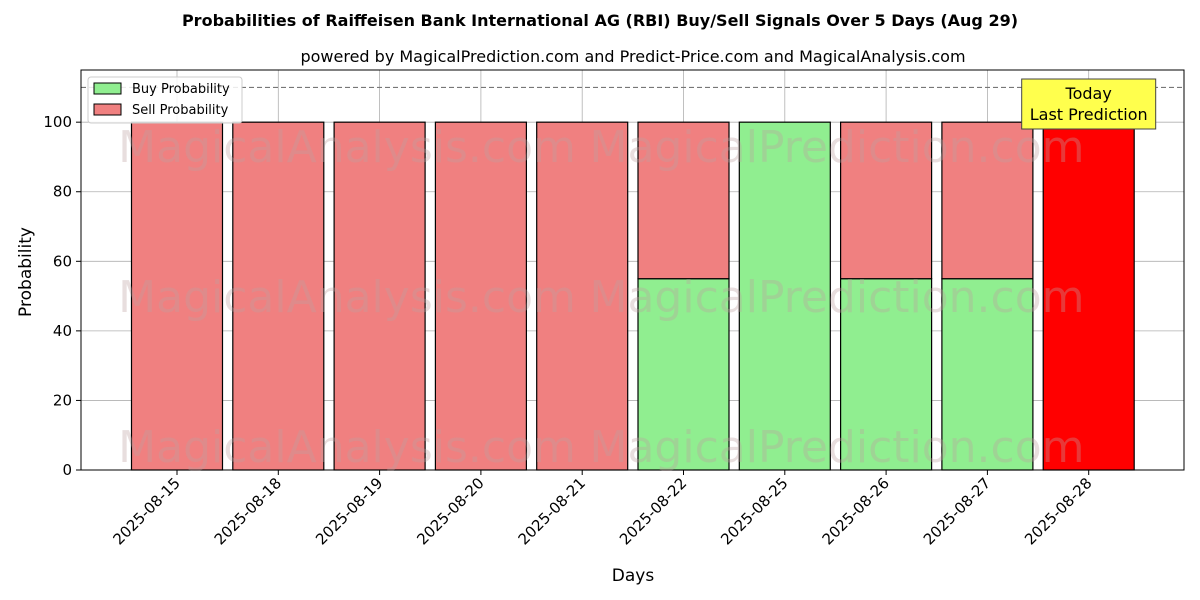  What do you see at coordinates (450, 511) in the screenshot?
I see `x-tick-label: 2025-08-20` at bounding box center [450, 511].